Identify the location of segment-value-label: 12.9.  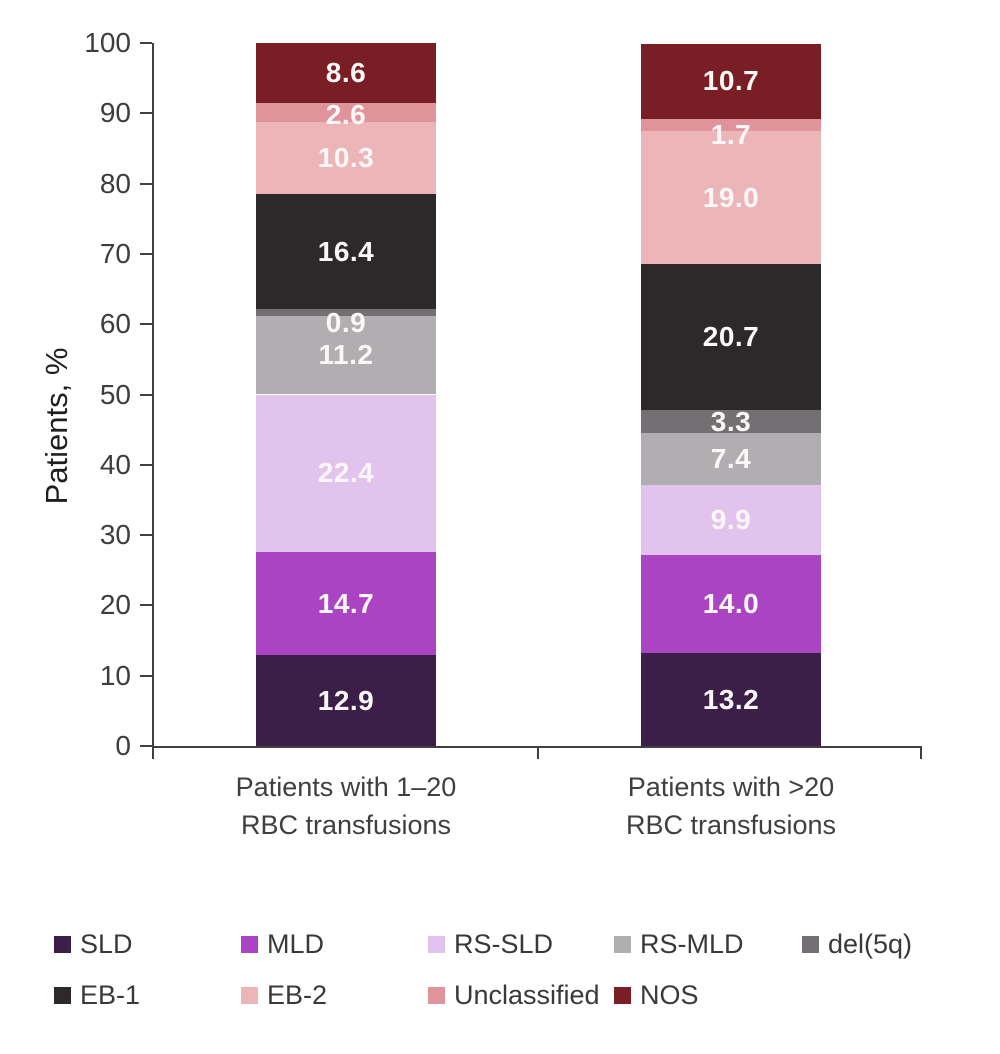
(346, 700).